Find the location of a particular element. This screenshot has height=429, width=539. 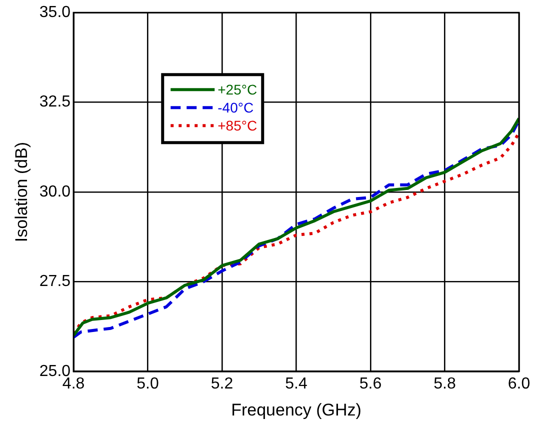

x-tick-label: 5.8 is located at coordinates (445, 383).